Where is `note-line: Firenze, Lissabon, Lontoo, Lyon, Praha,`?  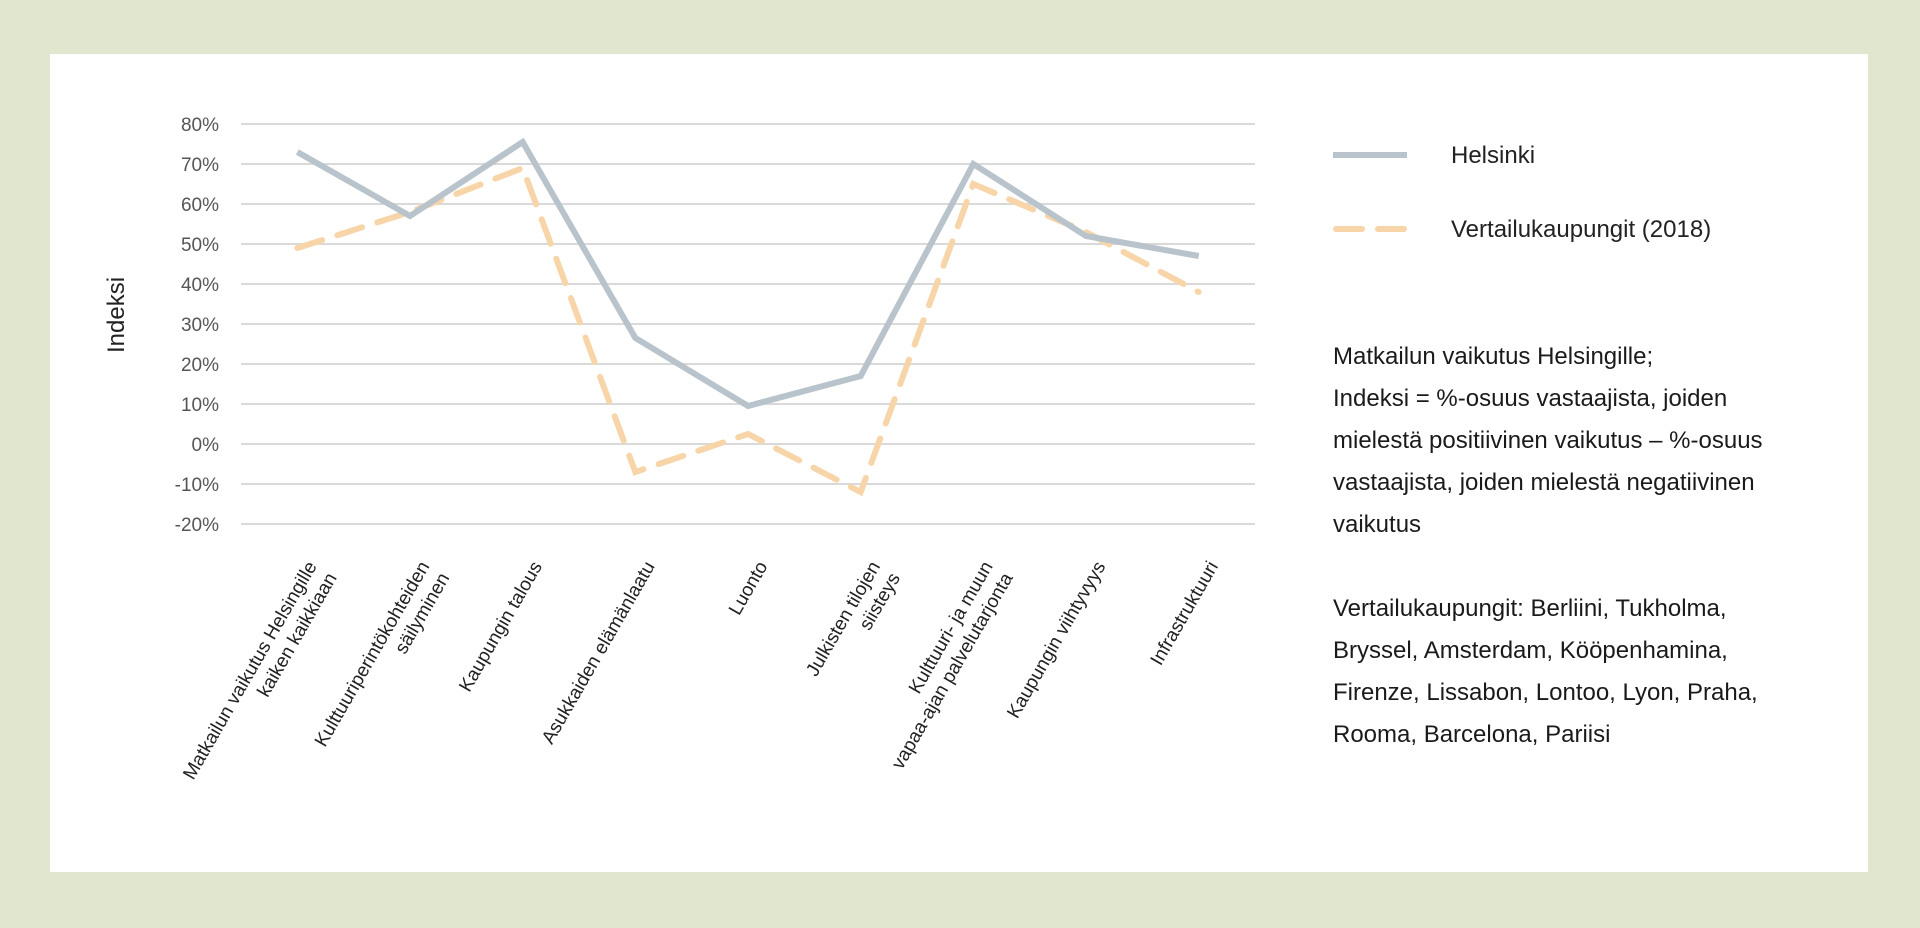
note-line: Firenze, Lissabon, Lontoo, Lyon, Praha, is located at coordinates (1545, 692).